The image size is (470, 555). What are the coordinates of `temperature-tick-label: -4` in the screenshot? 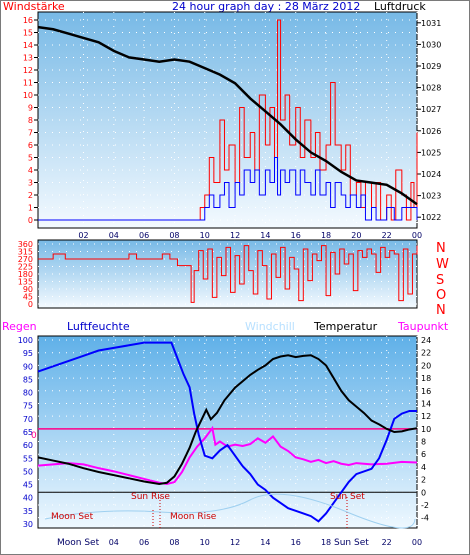 It's located at (425, 518).